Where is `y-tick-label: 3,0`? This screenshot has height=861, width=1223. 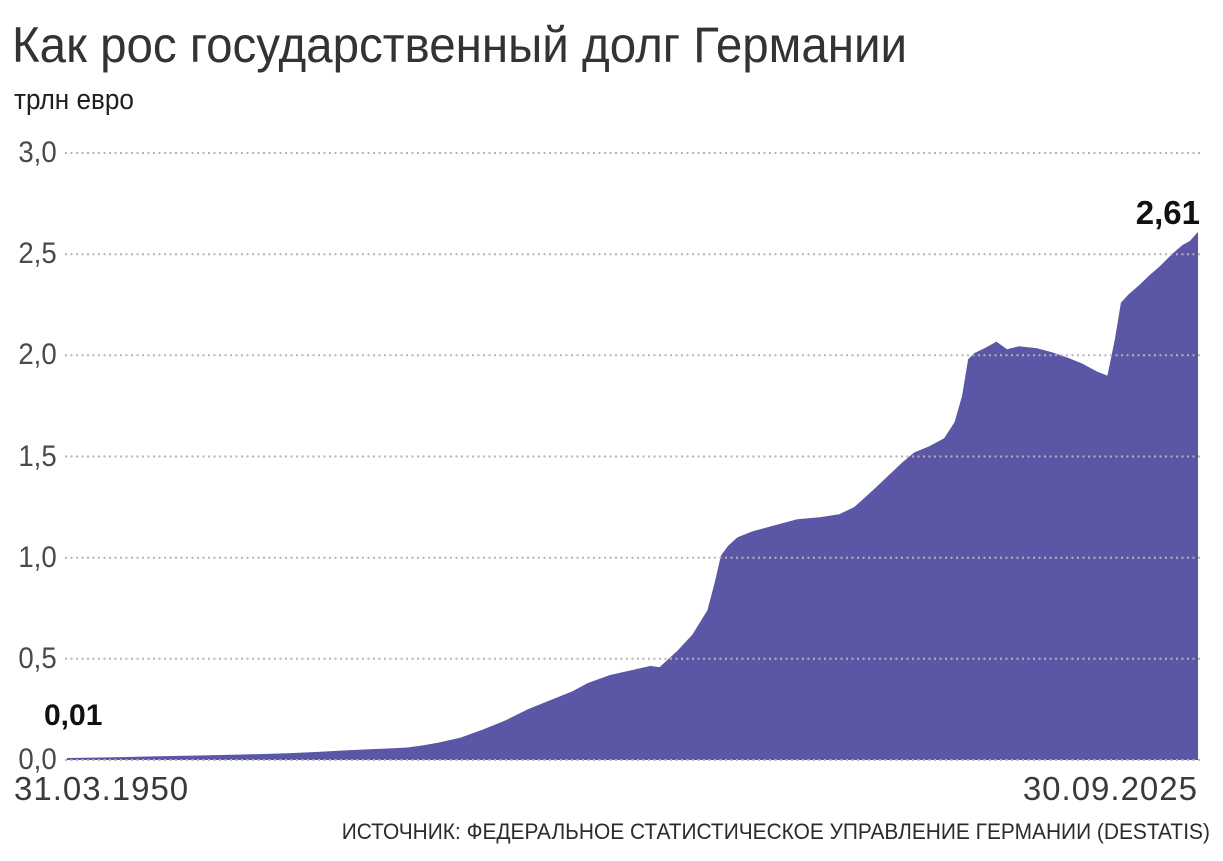
y-tick-label: 3,0 is located at coordinates (28, 153).